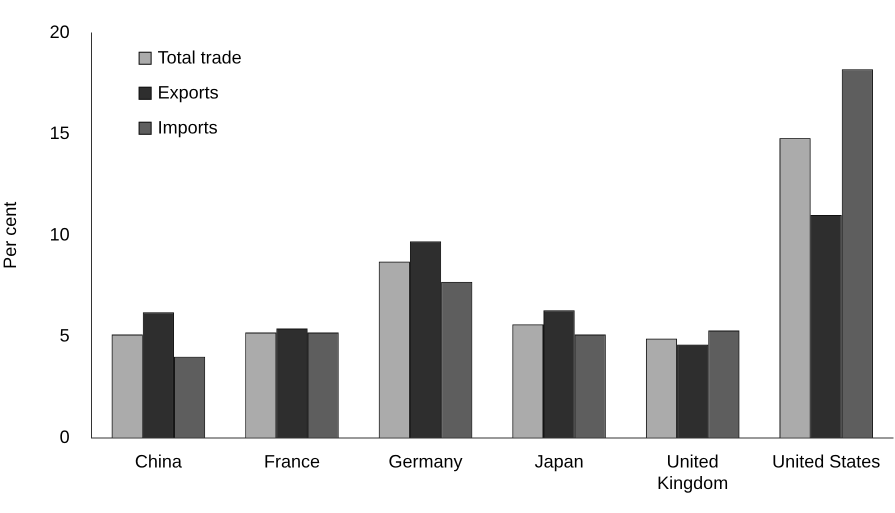 This screenshot has height=513, width=895. Describe the element at coordinates (65, 336) in the screenshot. I see `y-tick-label: 5` at that location.